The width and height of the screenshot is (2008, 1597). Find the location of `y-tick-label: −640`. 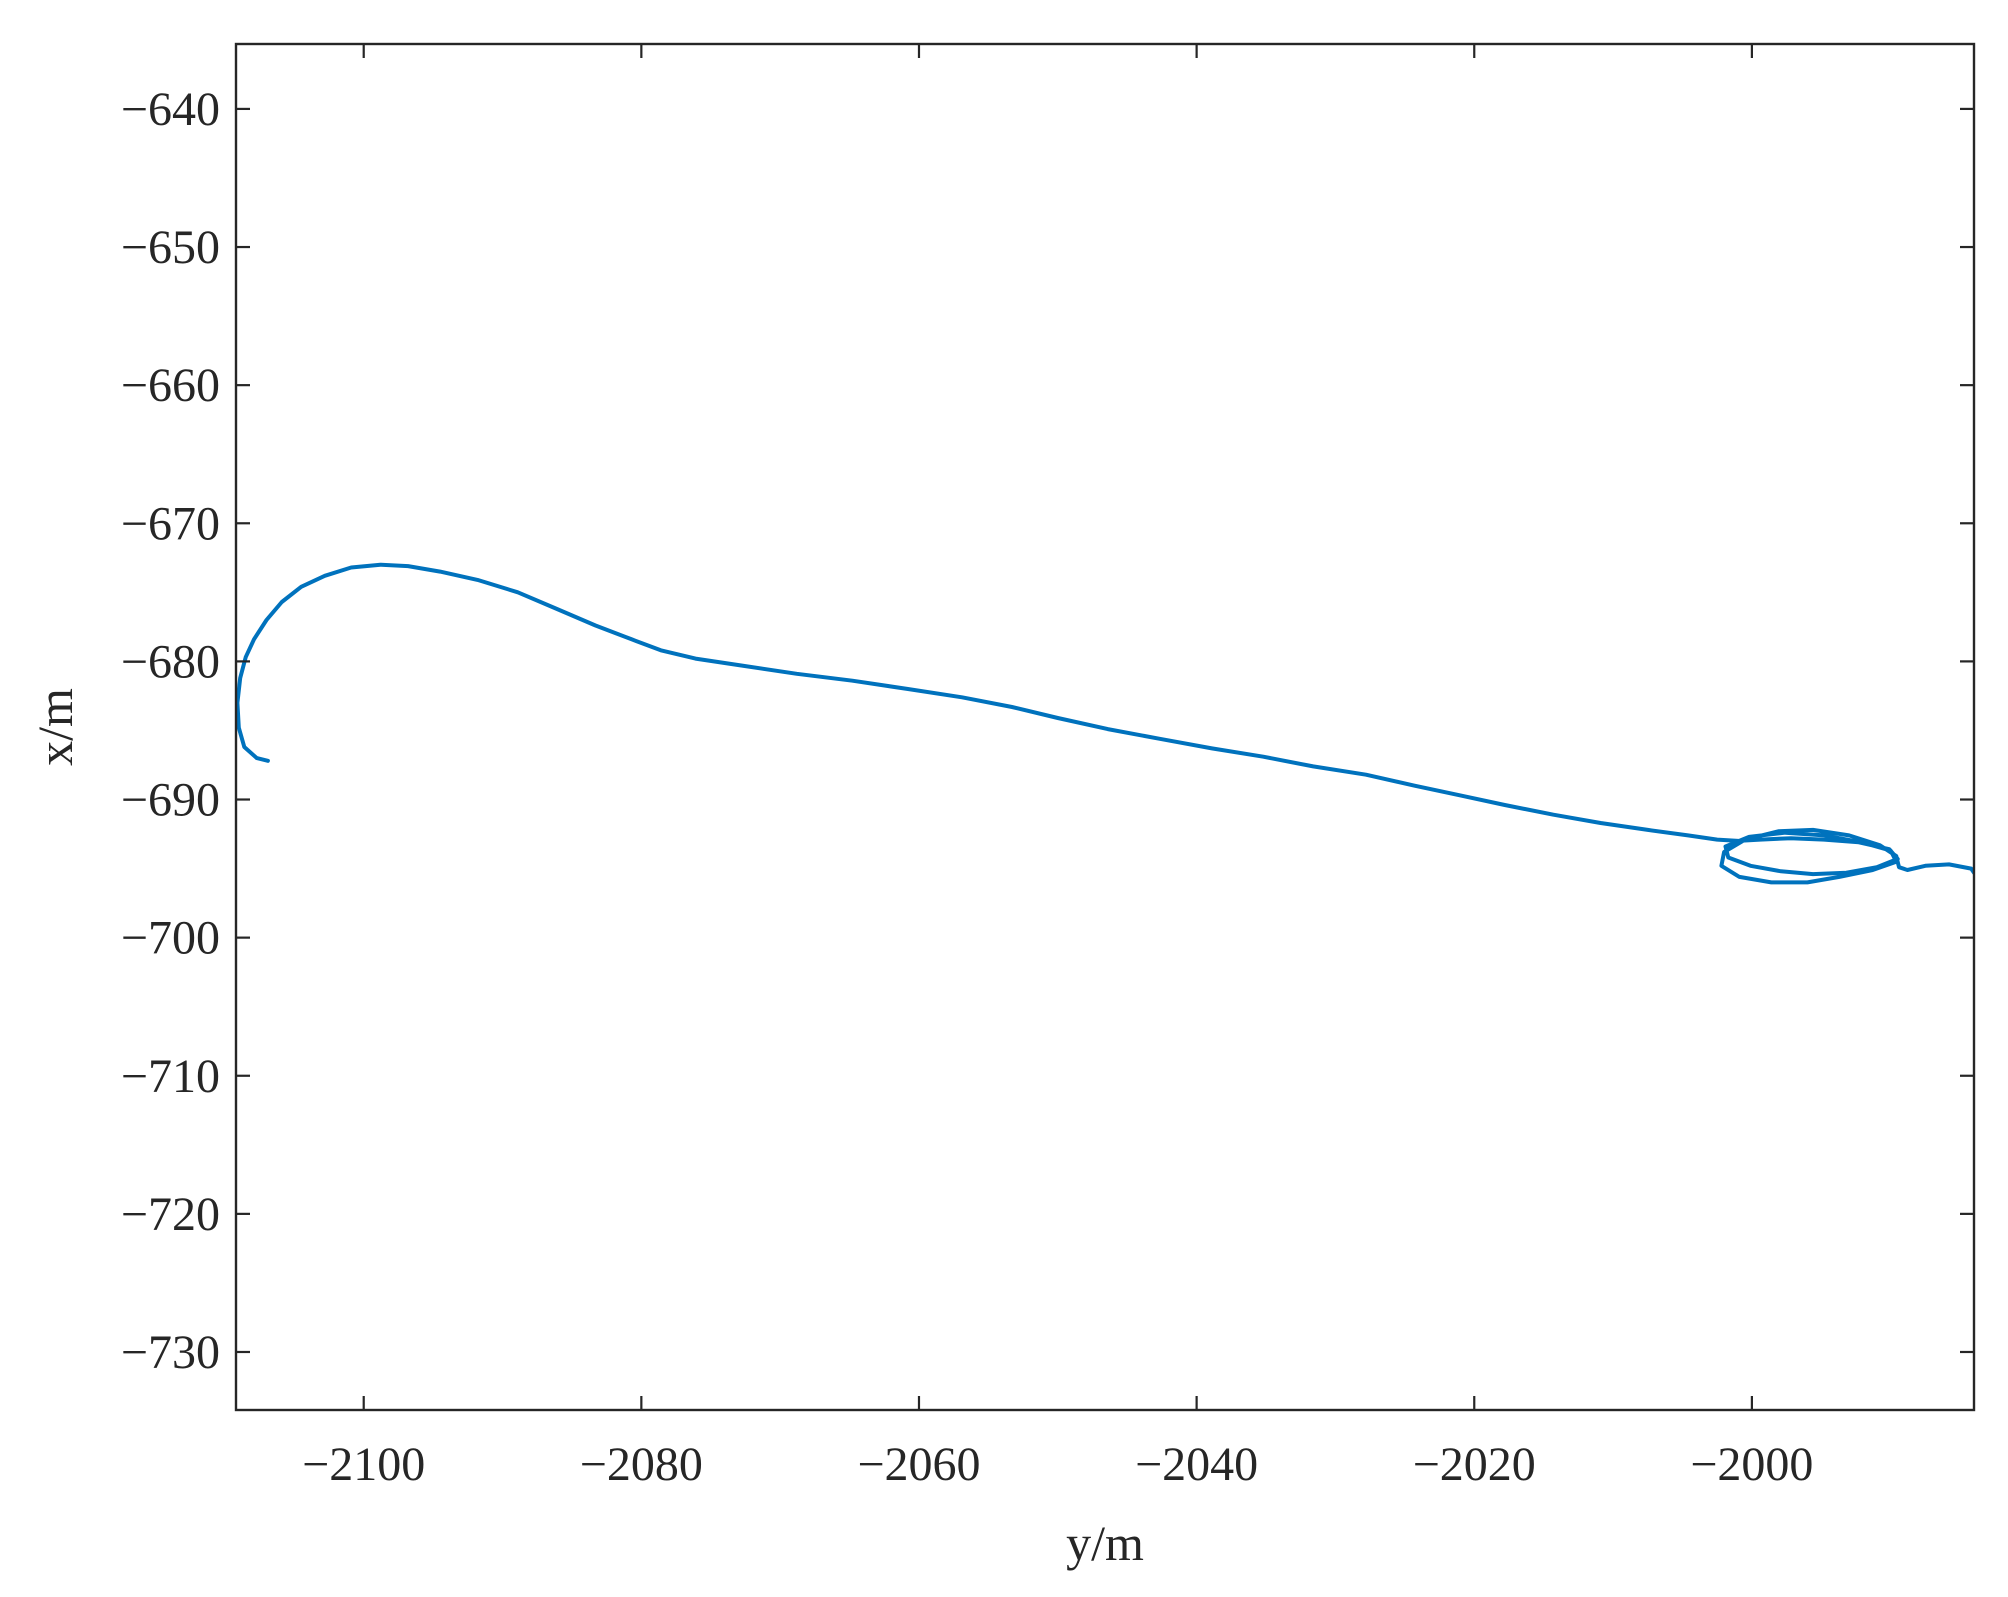

y-tick-label: −640 is located at coordinates (170, 109).